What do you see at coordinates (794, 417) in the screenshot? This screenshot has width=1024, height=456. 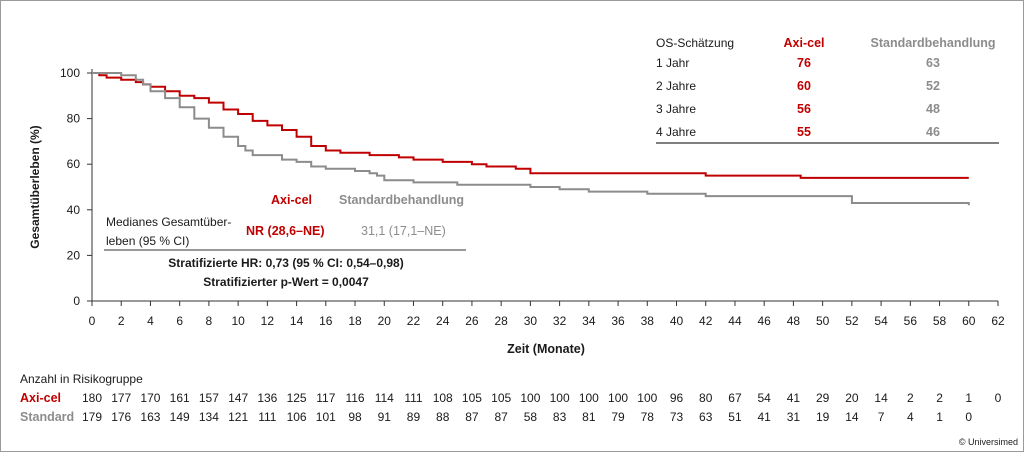 I see `risk-count-standard: 31` at bounding box center [794, 417].